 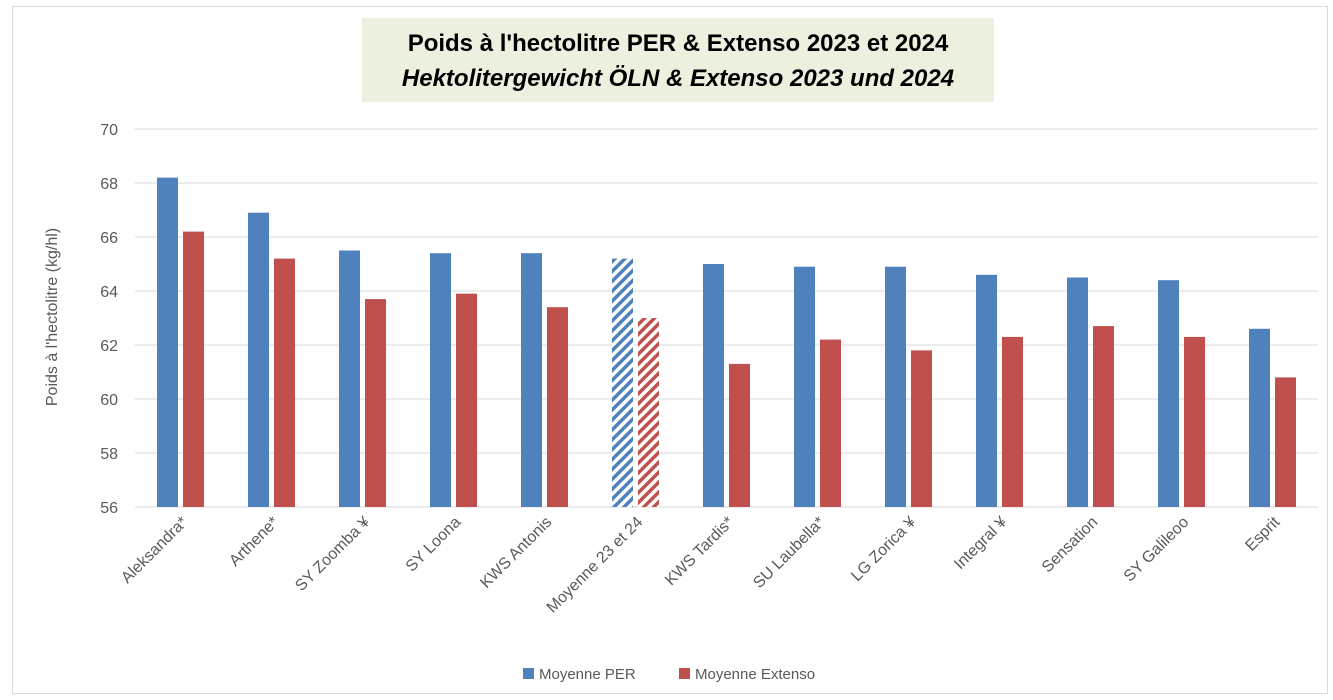 I want to click on y-axis-label: Poids à l'hectolitre (kg/hl), so click(x=52, y=317).